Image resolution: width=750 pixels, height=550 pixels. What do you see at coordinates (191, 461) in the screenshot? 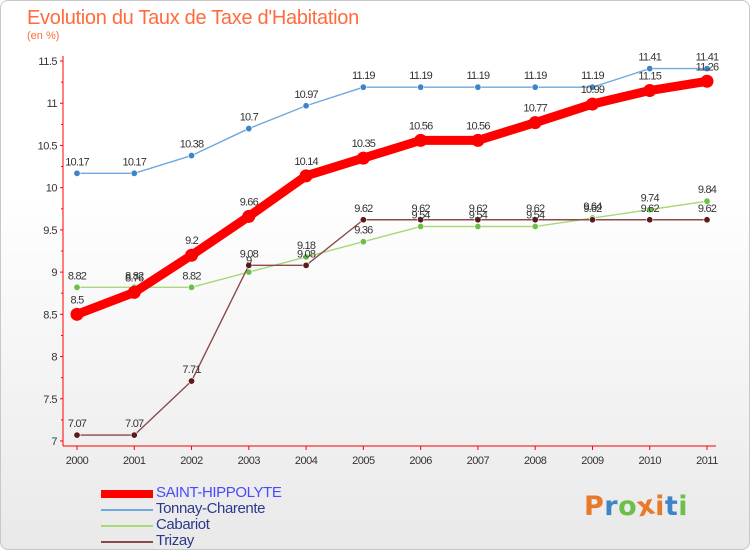
I see `x-tick-label: 2002` at bounding box center [191, 461].